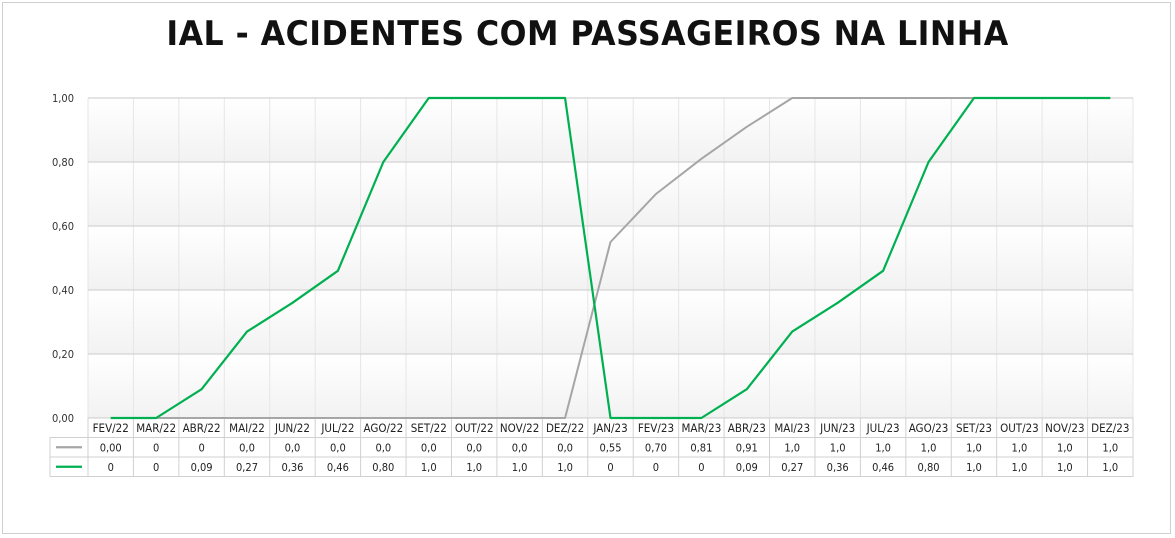 The image size is (1175, 538). I want to click on y-tick-label: 0,20, so click(63, 354).